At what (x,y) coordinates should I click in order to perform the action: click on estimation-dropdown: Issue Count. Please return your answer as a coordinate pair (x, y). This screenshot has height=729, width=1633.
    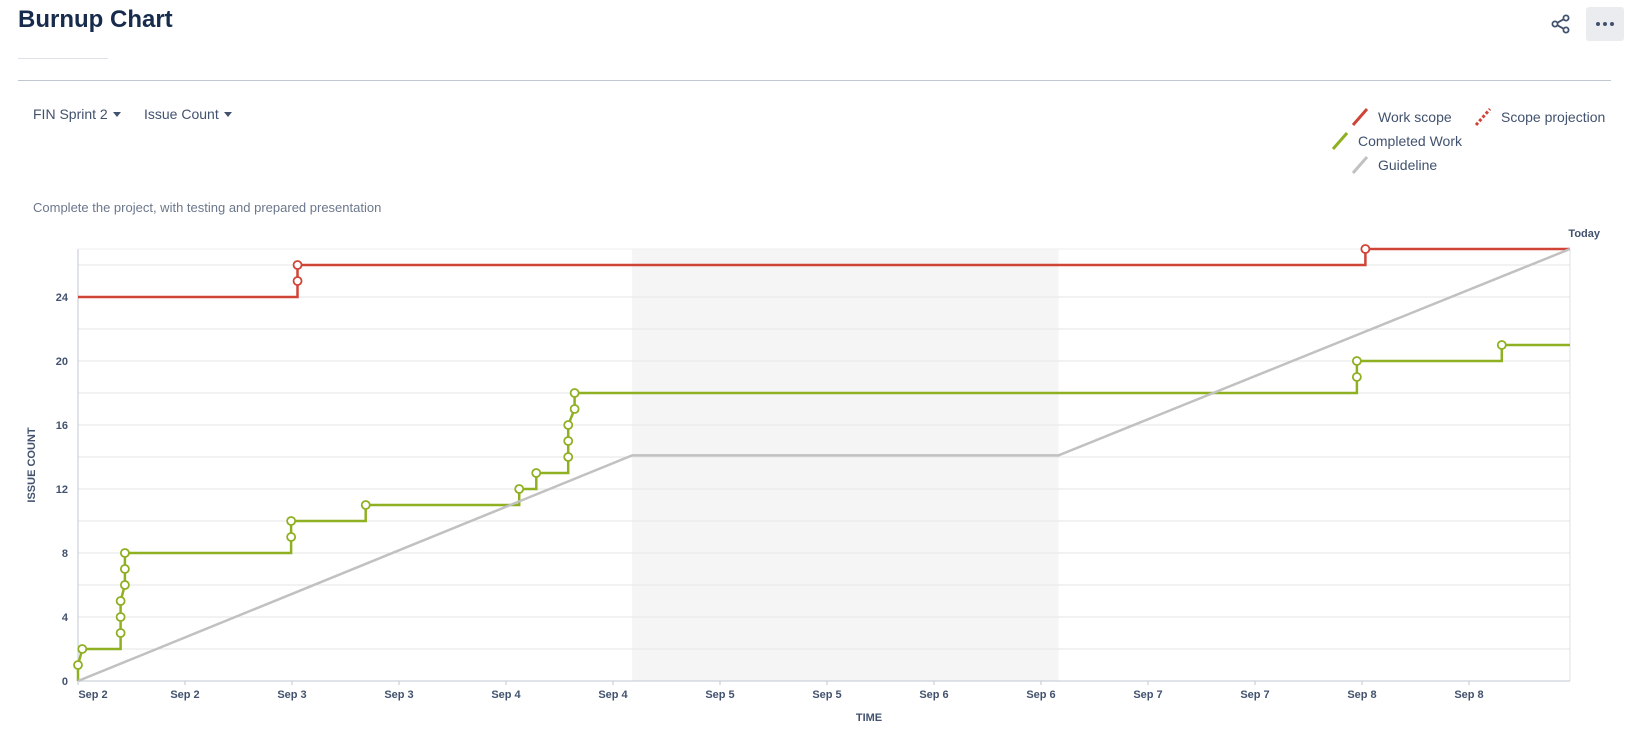
    Looking at the image, I should click on (188, 114).